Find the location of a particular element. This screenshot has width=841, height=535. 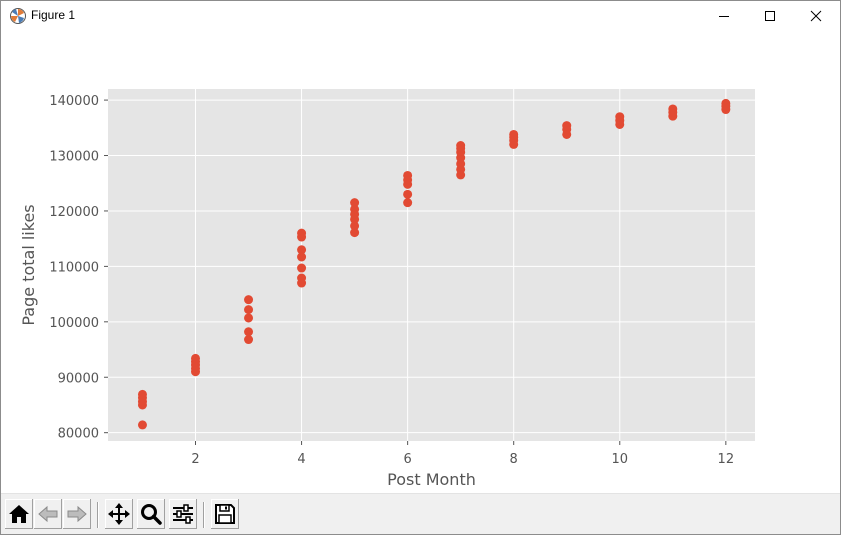

x-axis-ticks: 2 4 6 8 10 12 is located at coordinates (462, 454).